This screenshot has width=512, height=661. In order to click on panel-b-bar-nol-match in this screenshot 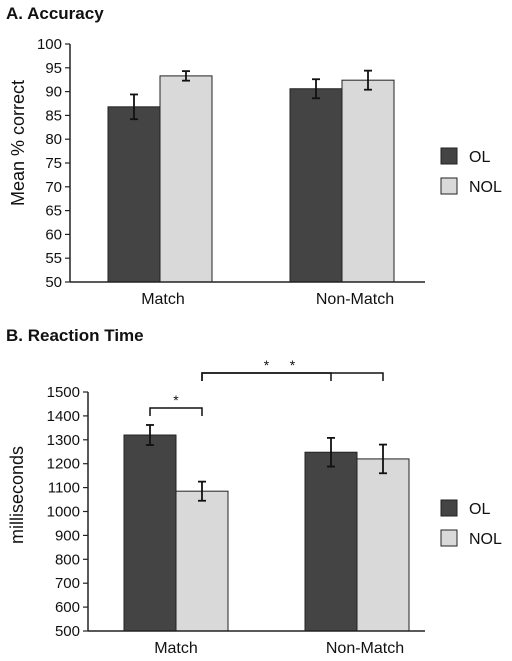, I will do `click(202, 561)`.